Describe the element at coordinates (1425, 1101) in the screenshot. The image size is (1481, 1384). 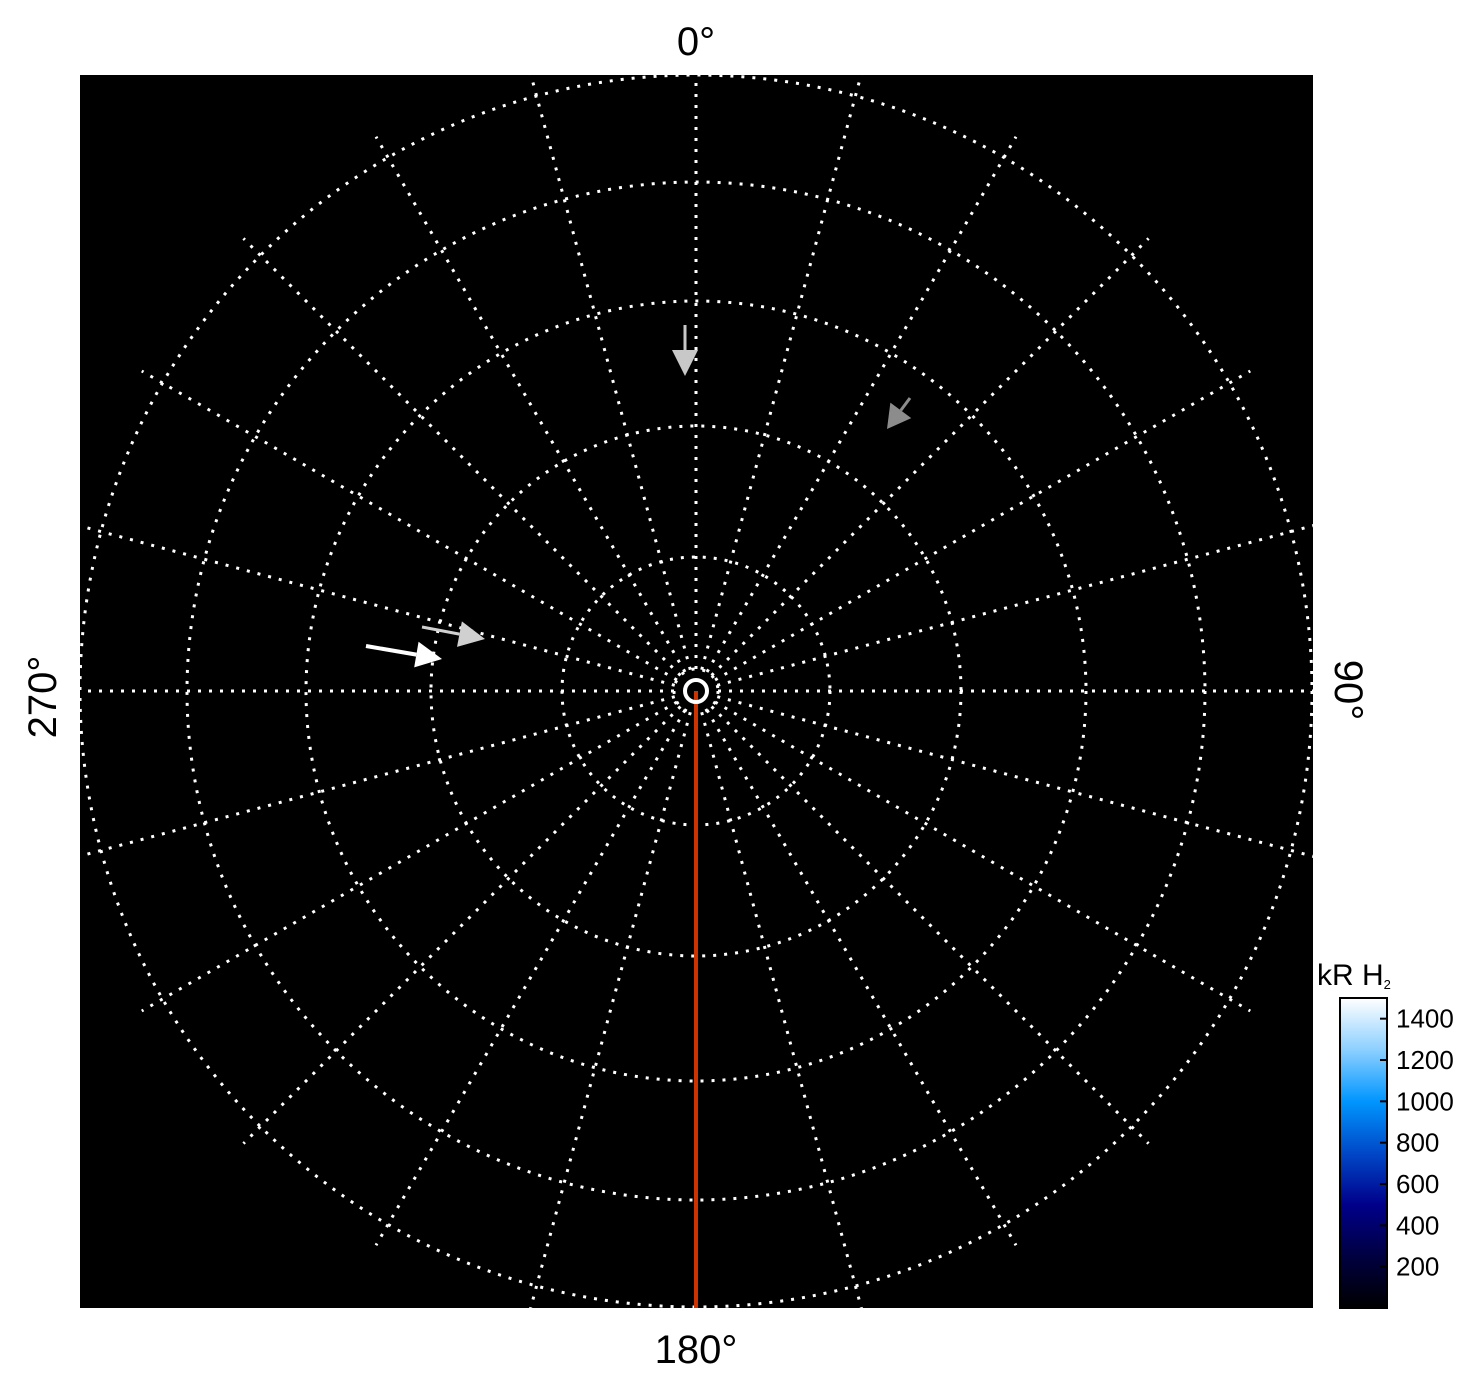
I see `colorbar-tick-label: 1000` at that location.